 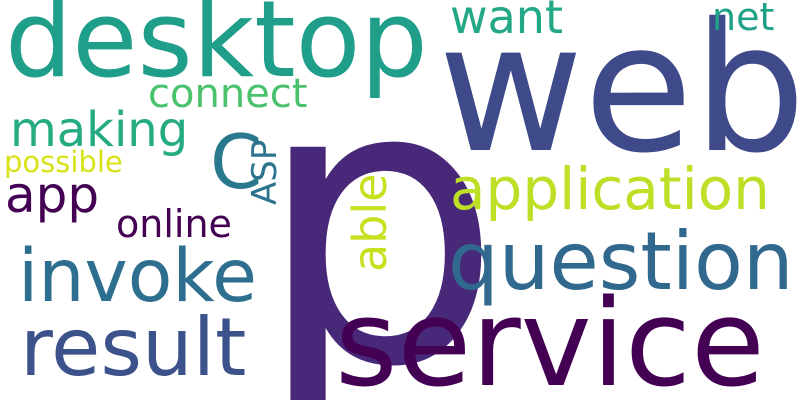 What do you see at coordinates (265, 172) in the screenshot?
I see `word-ASP: ASP` at bounding box center [265, 172].